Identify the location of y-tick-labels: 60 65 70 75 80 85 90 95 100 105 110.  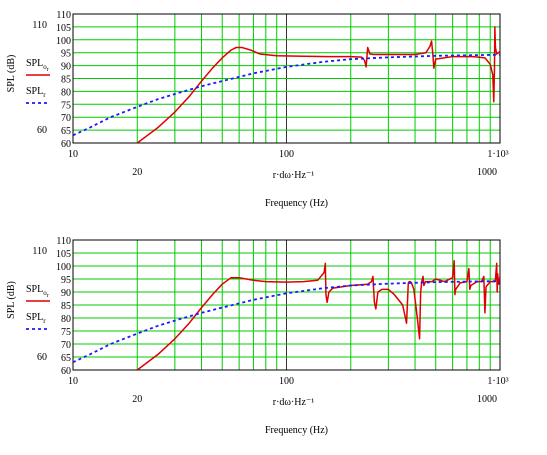
(63, 306).